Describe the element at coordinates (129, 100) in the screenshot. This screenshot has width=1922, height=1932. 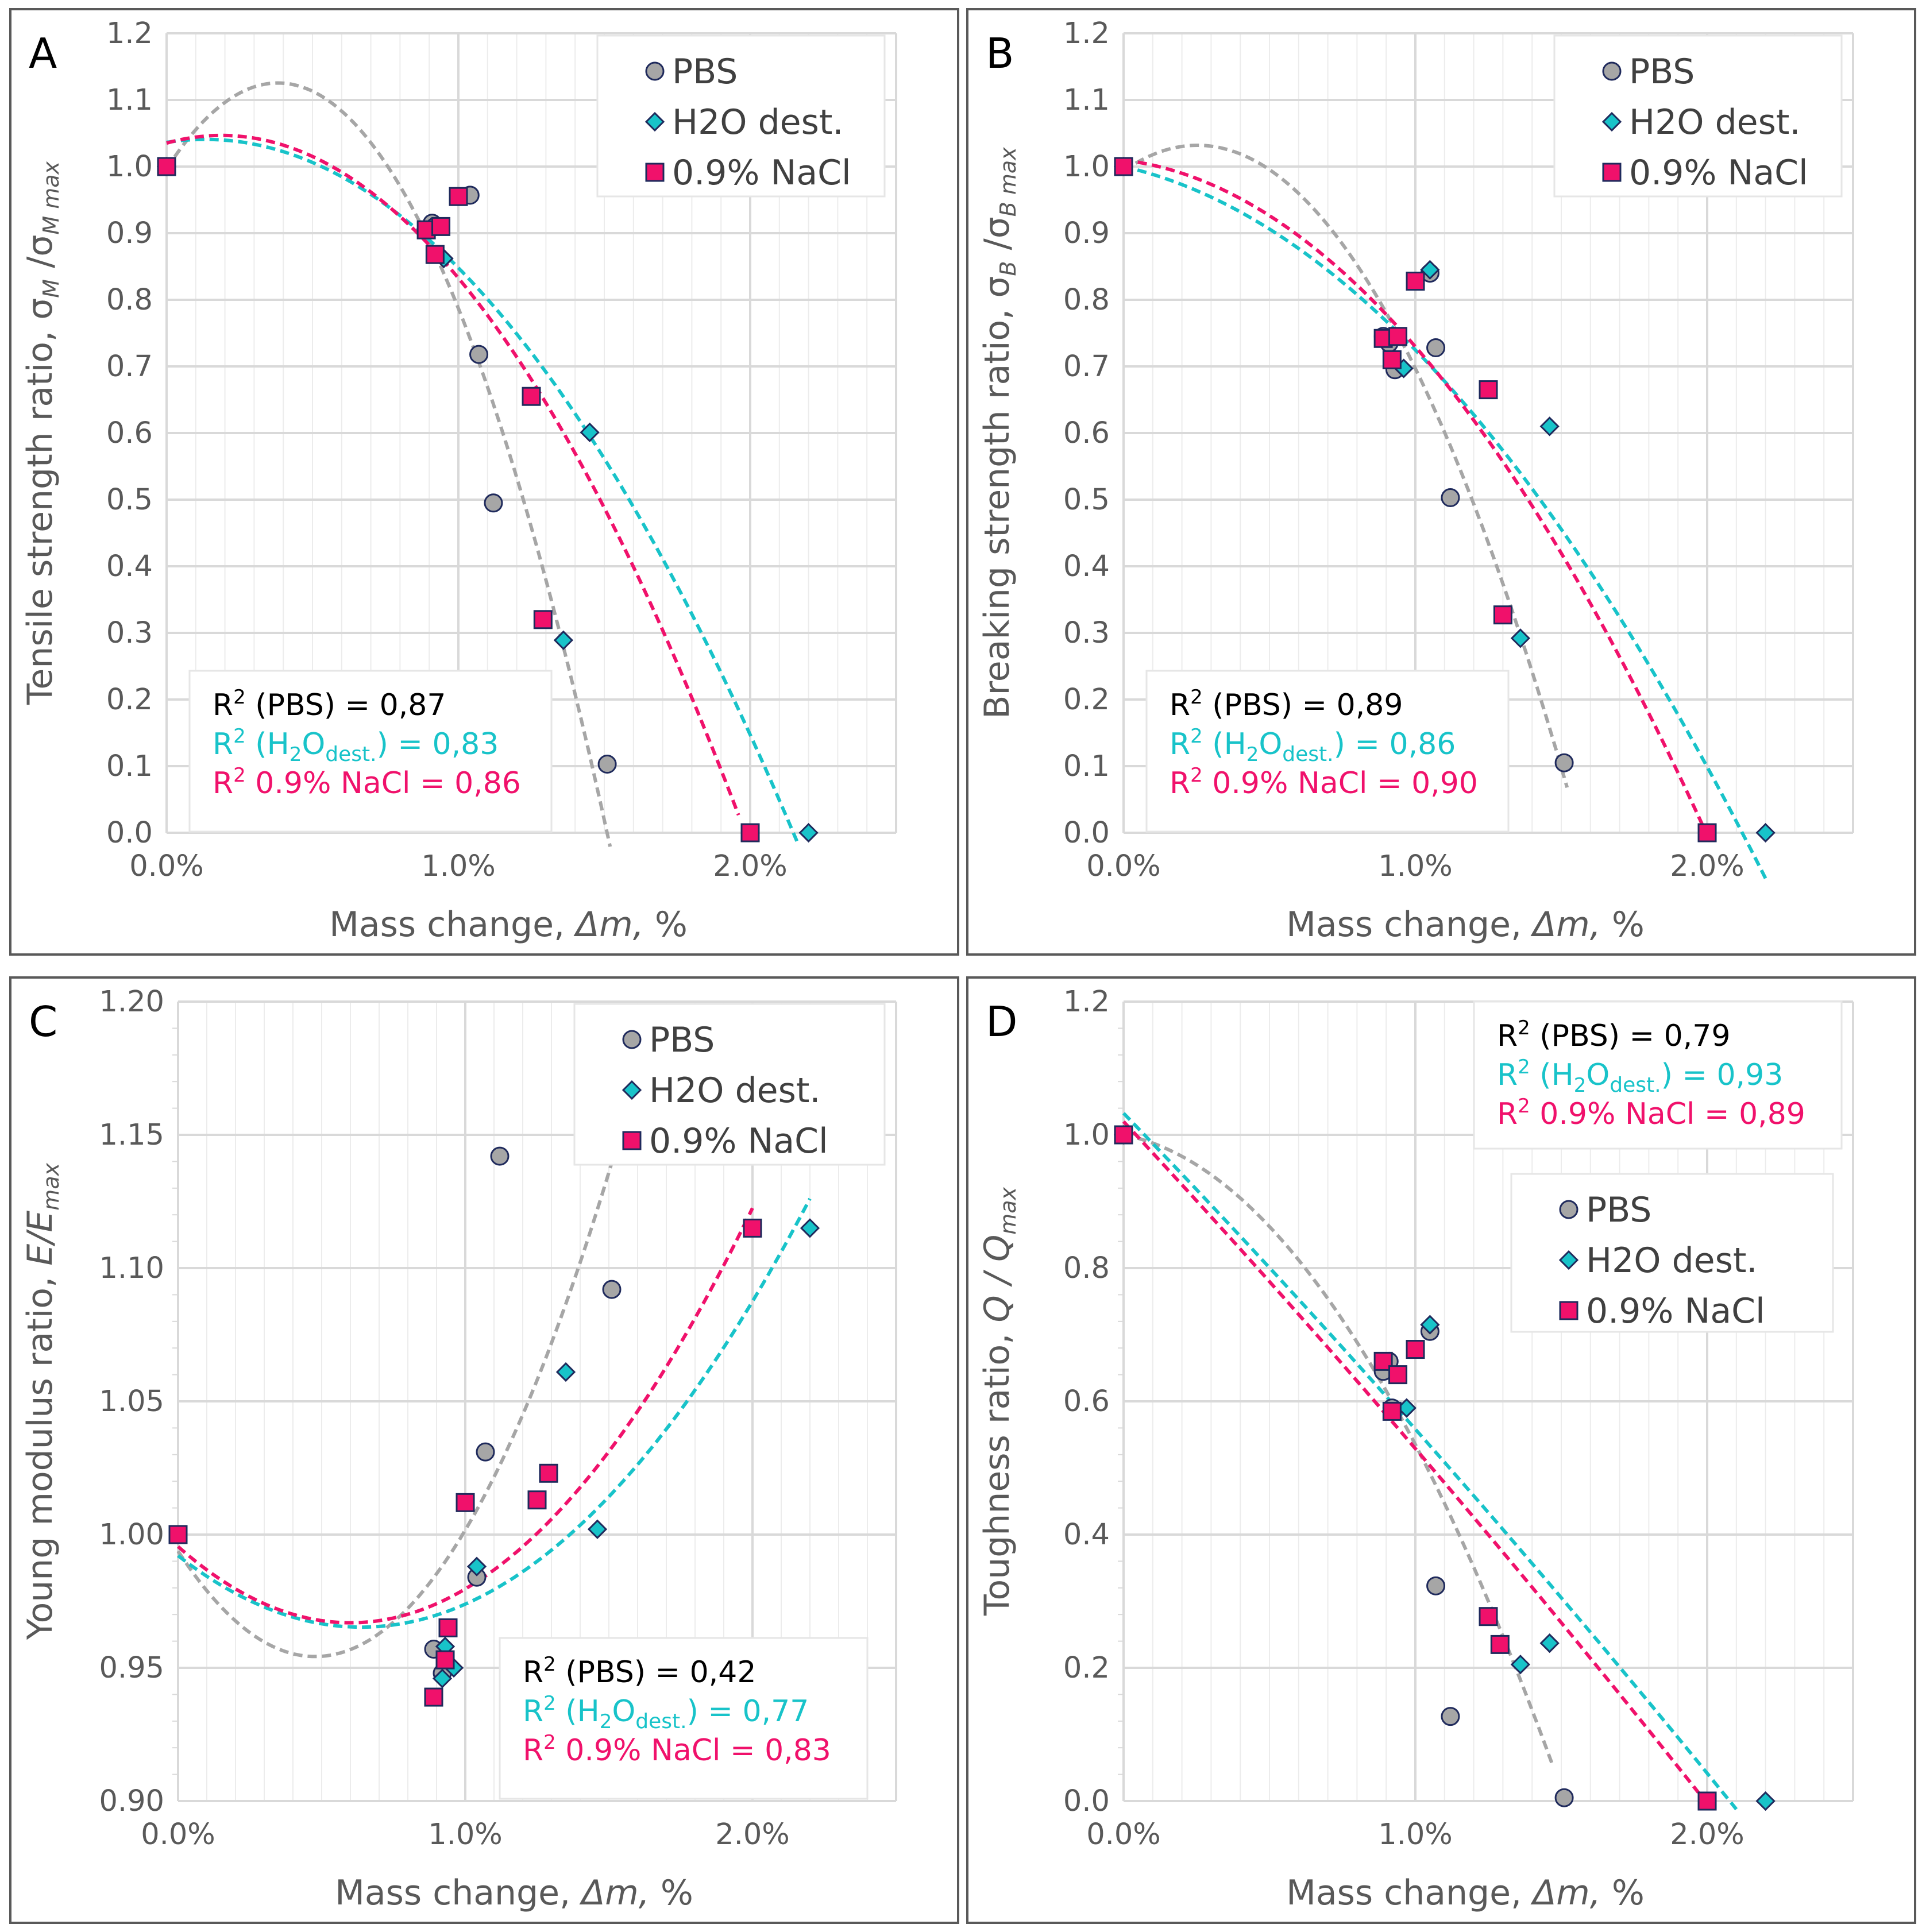
I see `y-tick-label: 1.1` at that location.